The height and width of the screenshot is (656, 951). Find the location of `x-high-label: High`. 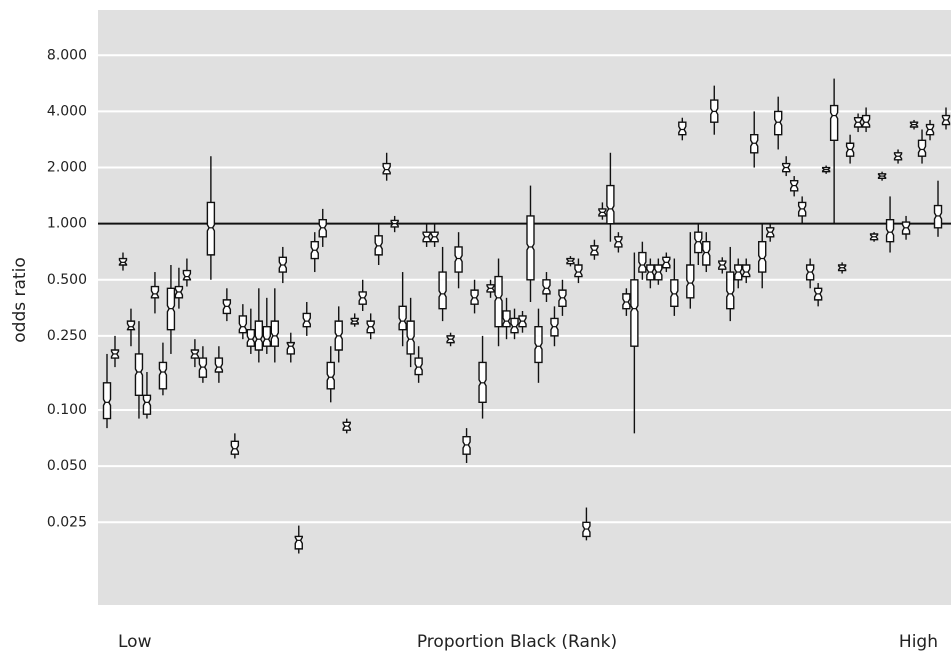

x-high-label: High is located at coordinates (918, 642).